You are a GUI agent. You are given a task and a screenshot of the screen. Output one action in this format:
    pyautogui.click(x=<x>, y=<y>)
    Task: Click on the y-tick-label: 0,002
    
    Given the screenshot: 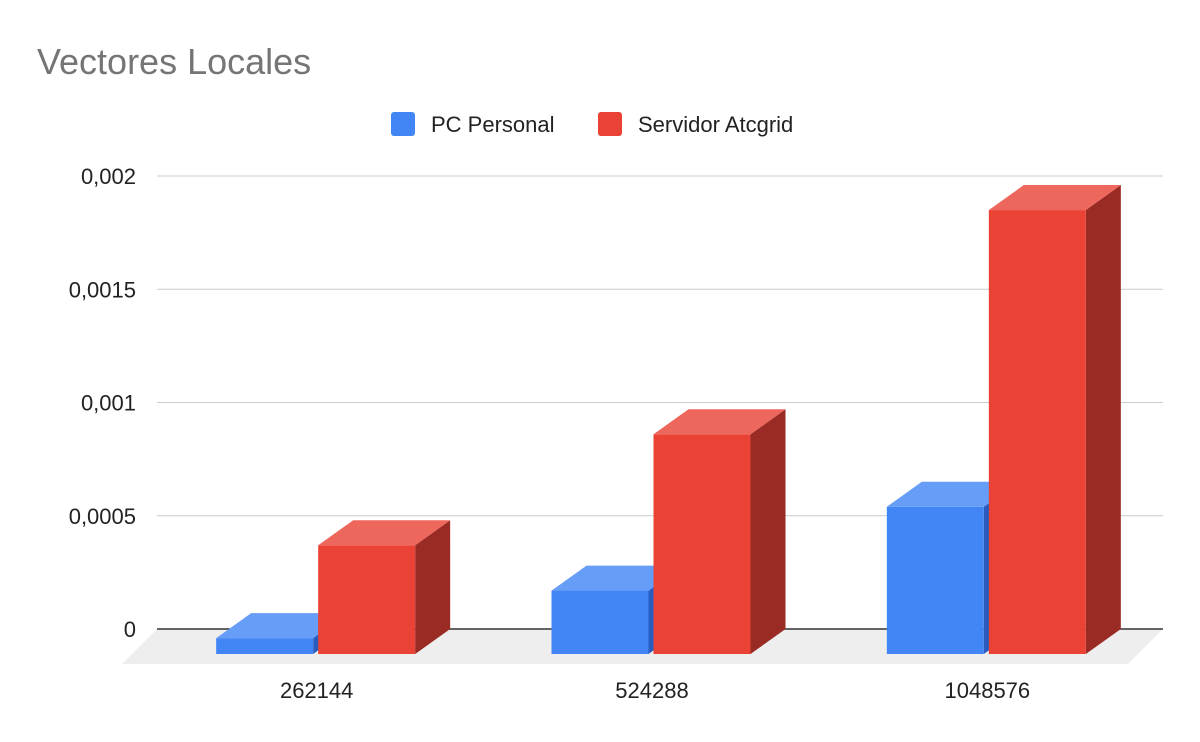 What is the action you would take?
    pyautogui.click(x=108, y=176)
    